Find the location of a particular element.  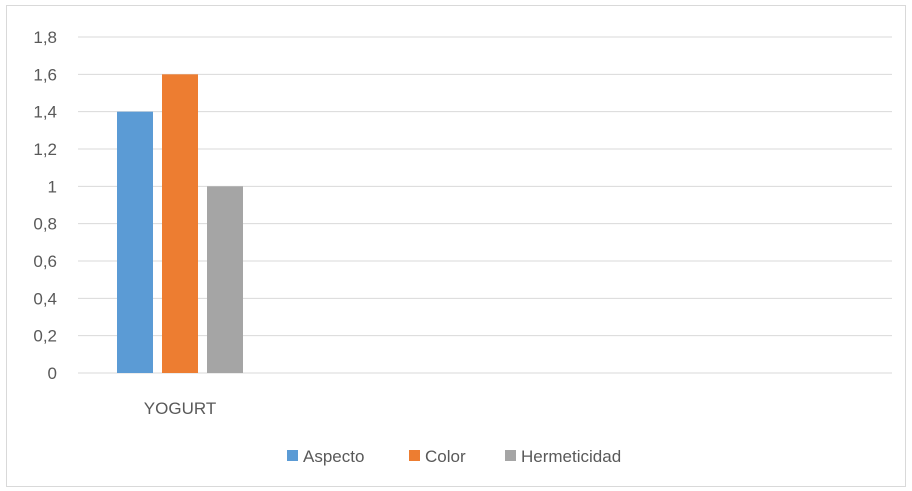

legend-swatch-hermeticidad is located at coordinates (510, 455).